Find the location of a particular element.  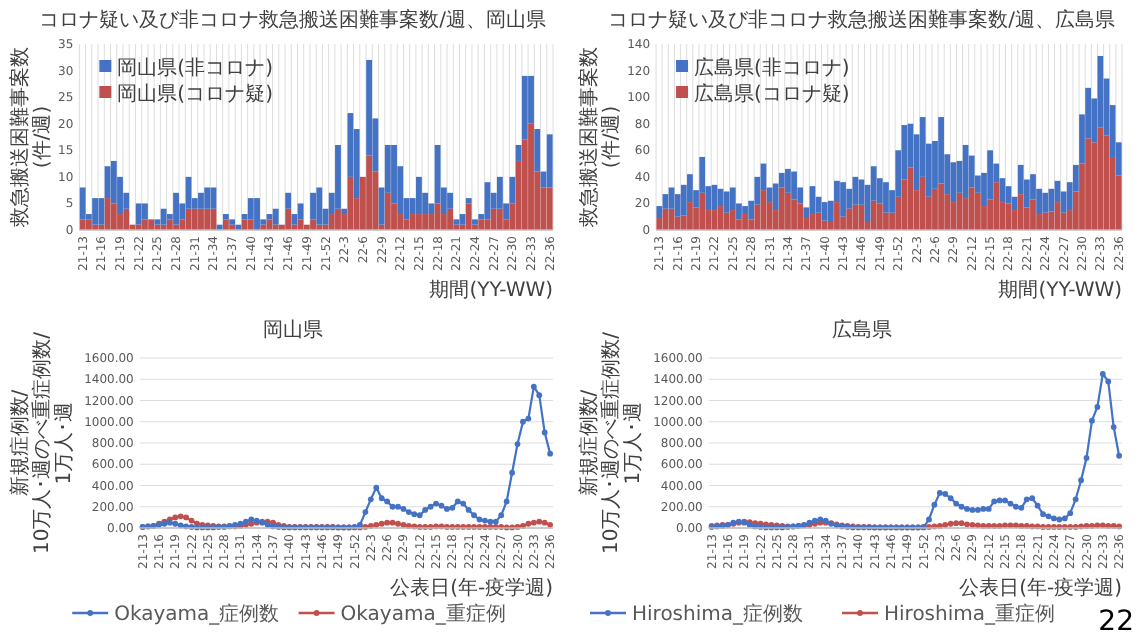

text: 22 is located at coordinates (1116, 622).